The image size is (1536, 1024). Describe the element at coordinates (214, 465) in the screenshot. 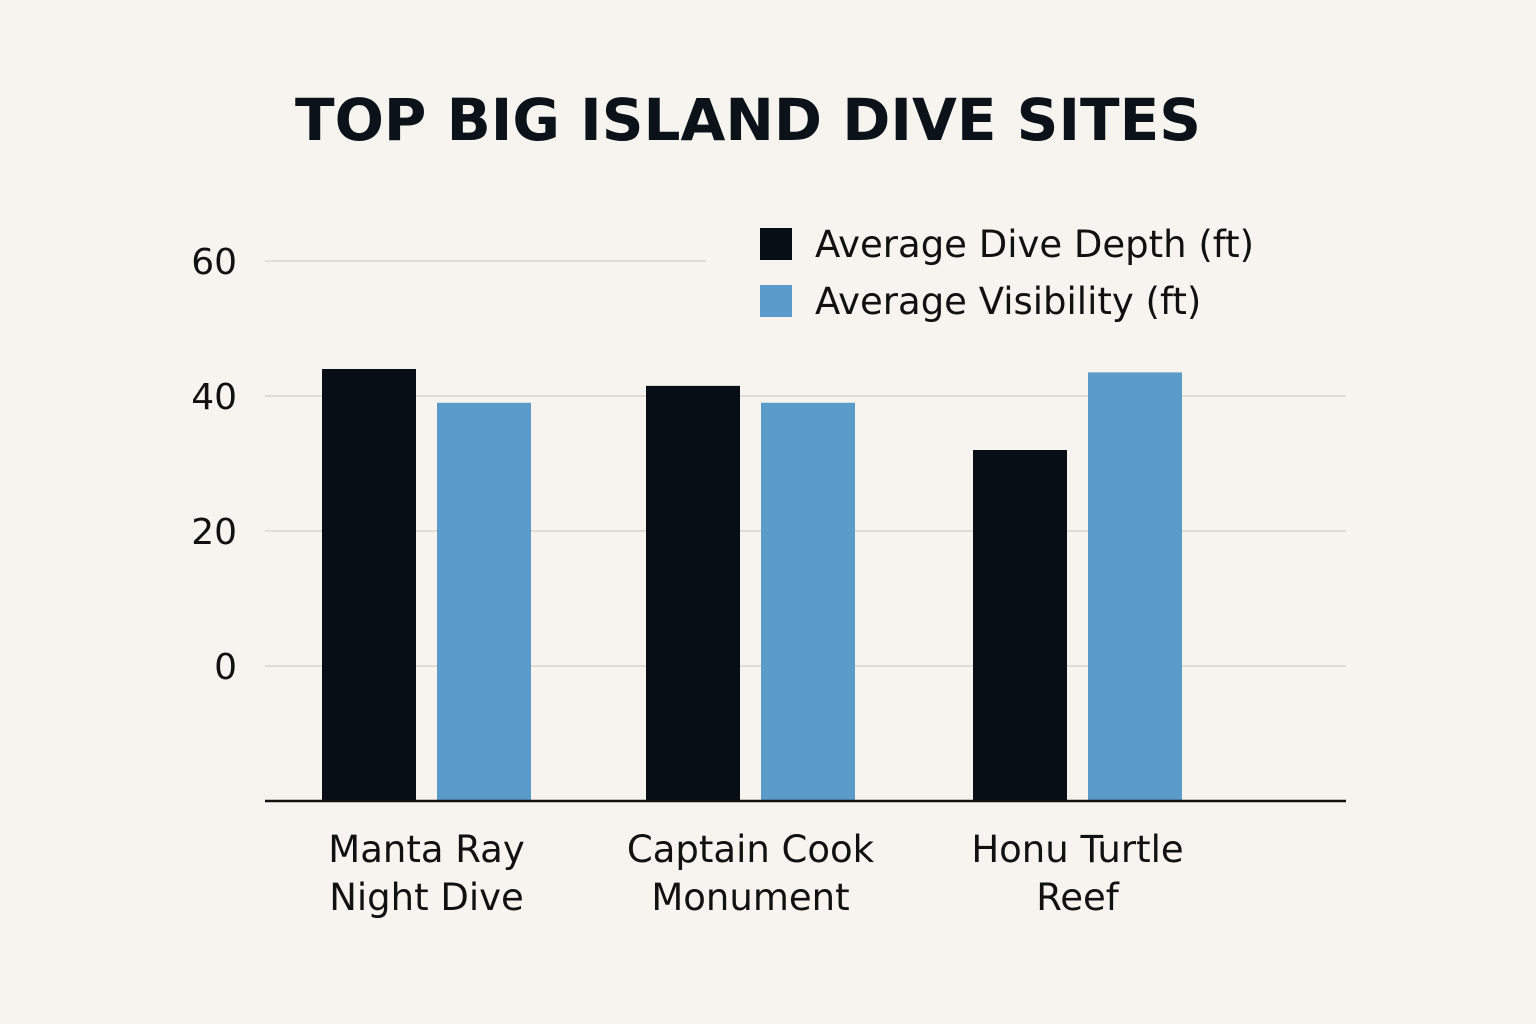

I see `y-axis-ticks: 0 20 40 60` at that location.